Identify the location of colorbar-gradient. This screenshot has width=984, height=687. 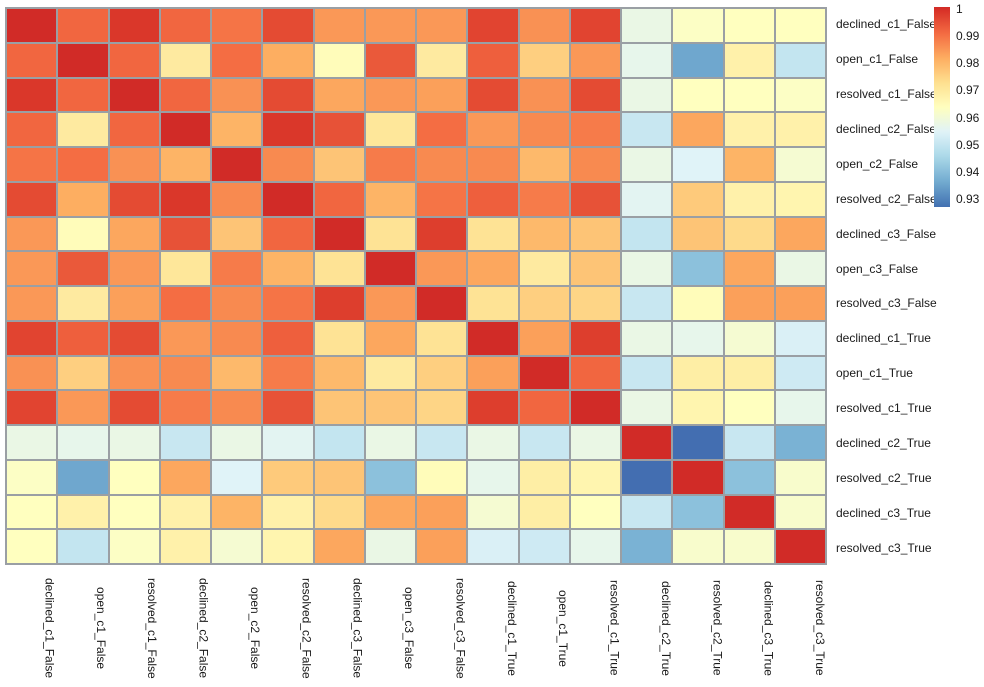
(942, 107).